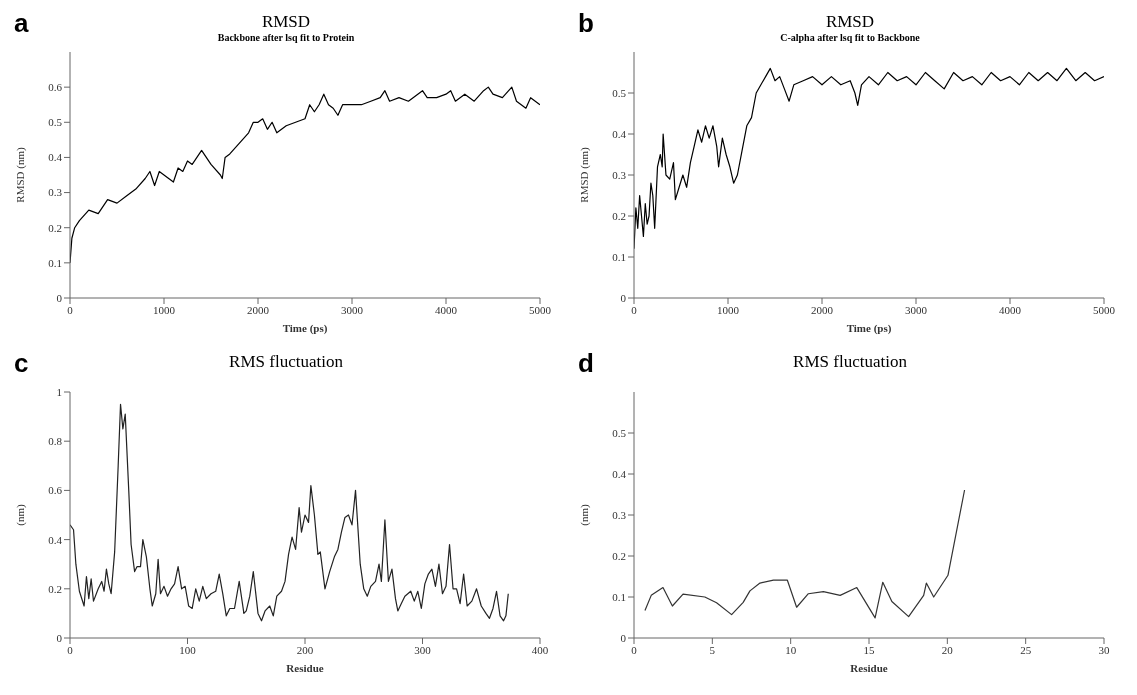 This screenshot has width=1137, height=695. Describe the element at coordinates (1026, 649) in the screenshot. I see `x-tick-label: 25` at that location.